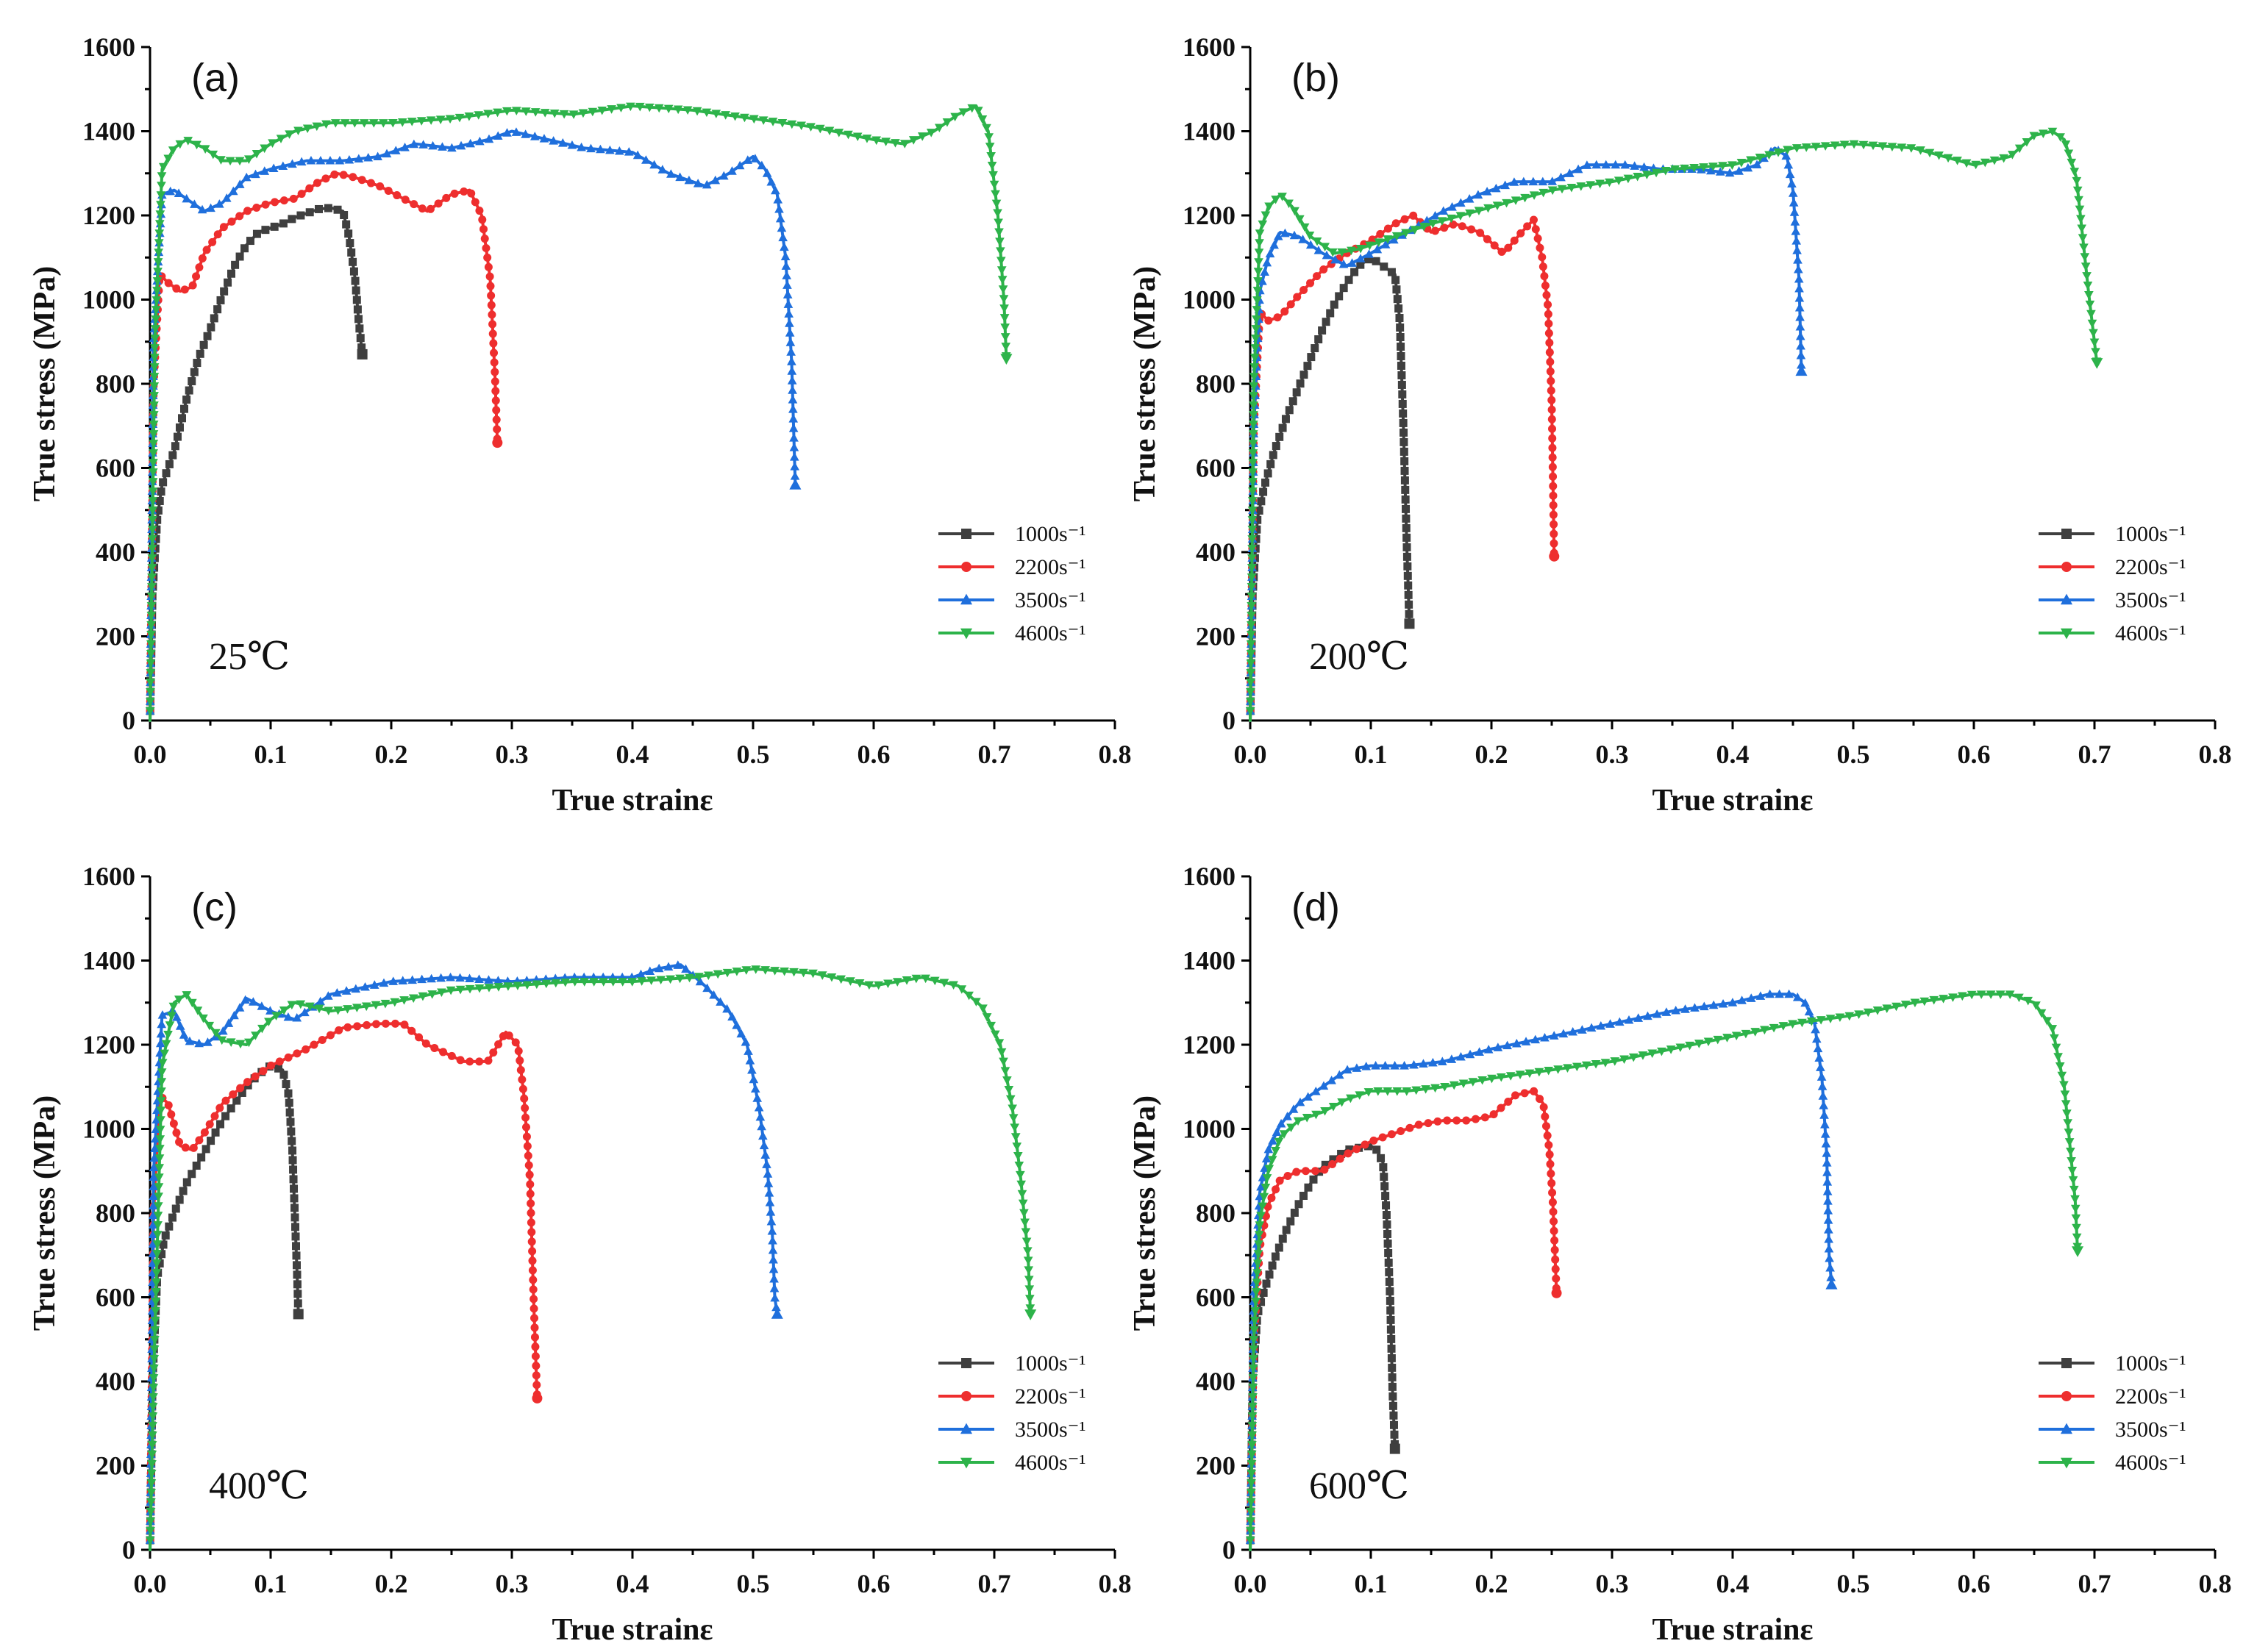 Image resolution: width=2257 pixels, height=1652 pixels. Describe the element at coordinates (2066, 634) in the screenshot. I see `legend-marker` at that location.